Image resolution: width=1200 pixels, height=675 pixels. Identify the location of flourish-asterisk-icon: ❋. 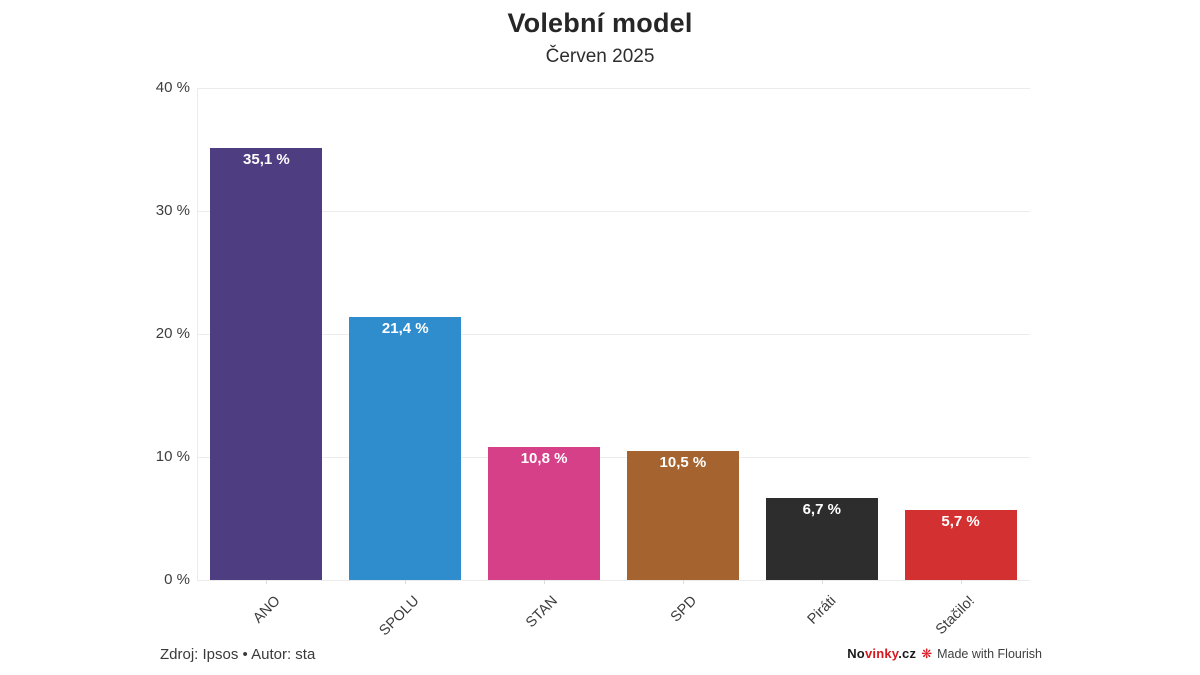
(927, 653).